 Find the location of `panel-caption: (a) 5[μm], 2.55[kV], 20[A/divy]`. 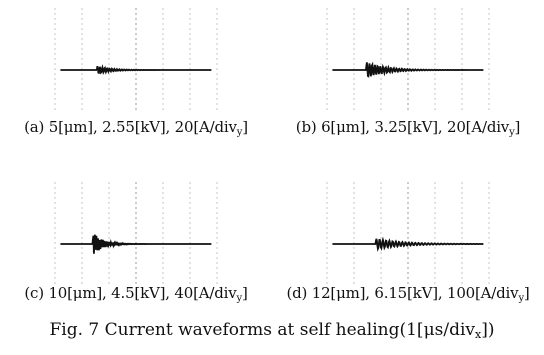

panel-caption: (a) 5[μm], 2.55[kV], 20[A/divy] is located at coordinates (136, 128).